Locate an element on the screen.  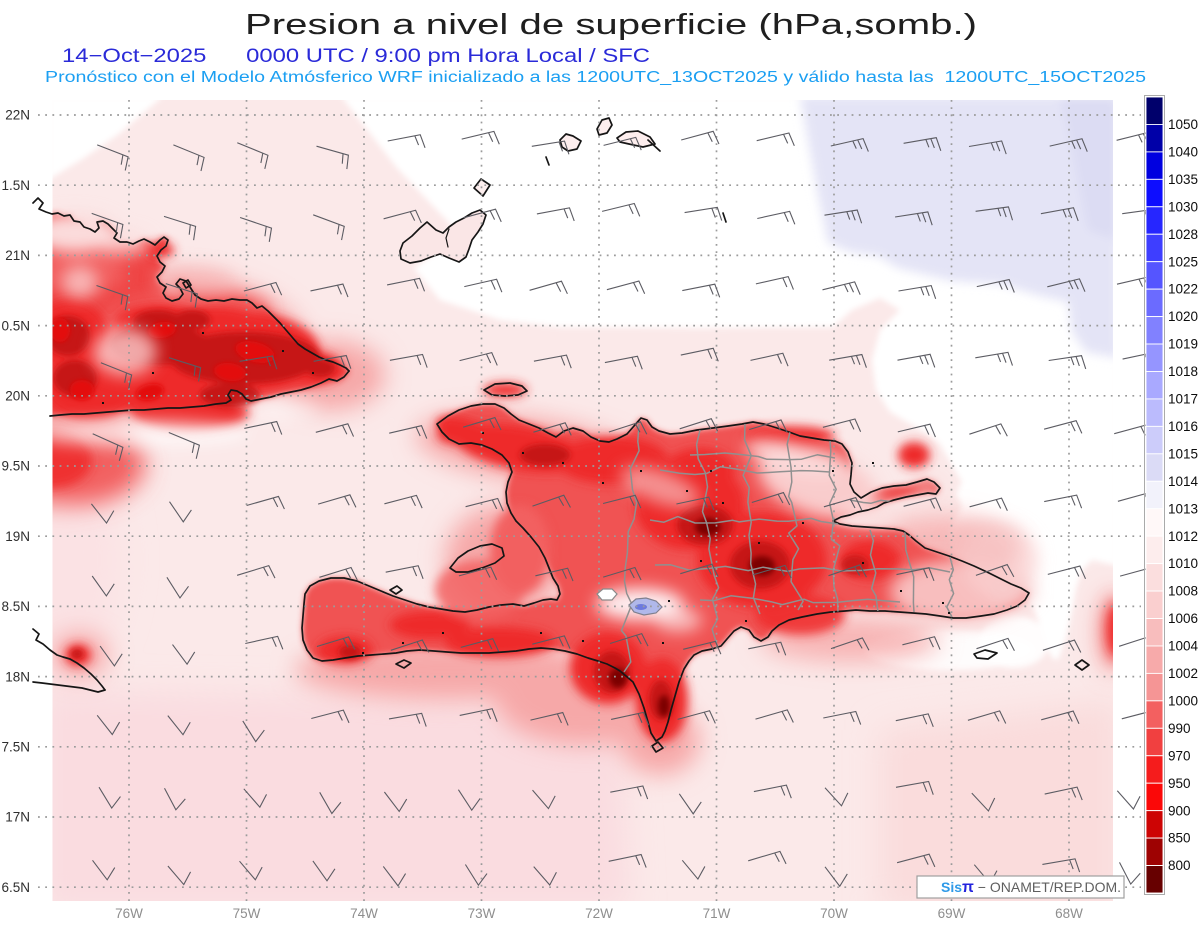
svg-text: 1013 is located at coordinates (1183, 508).